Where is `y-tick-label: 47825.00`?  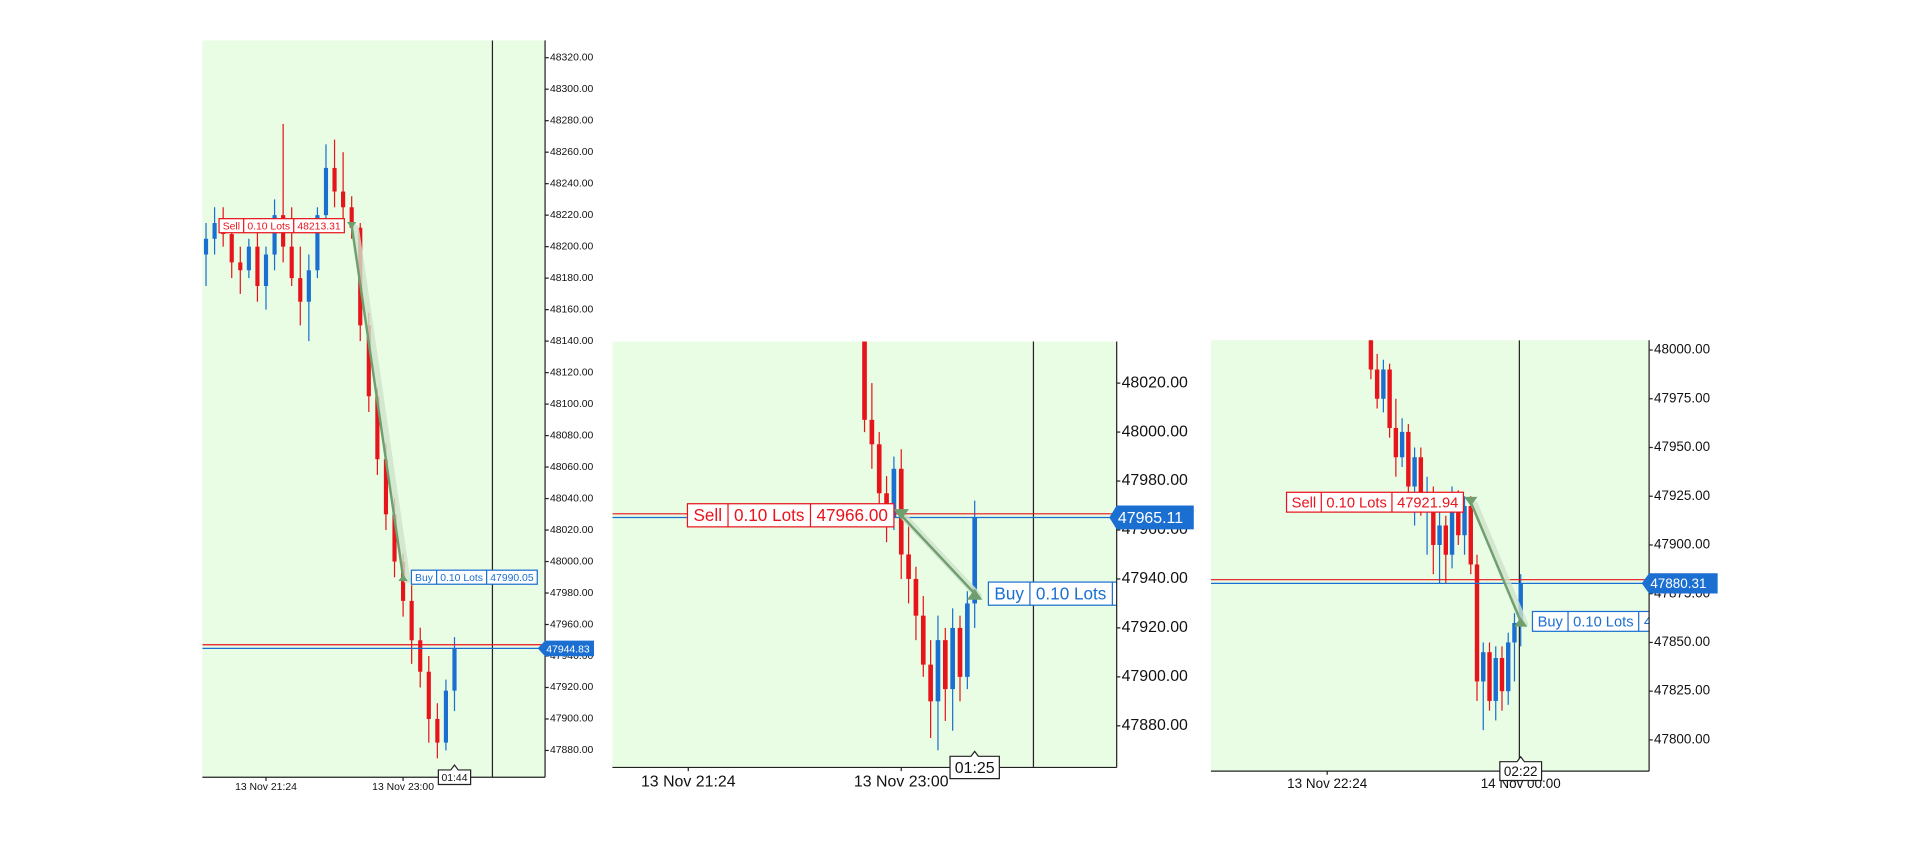 y-tick-label: 47825.00 is located at coordinates (1682, 690).